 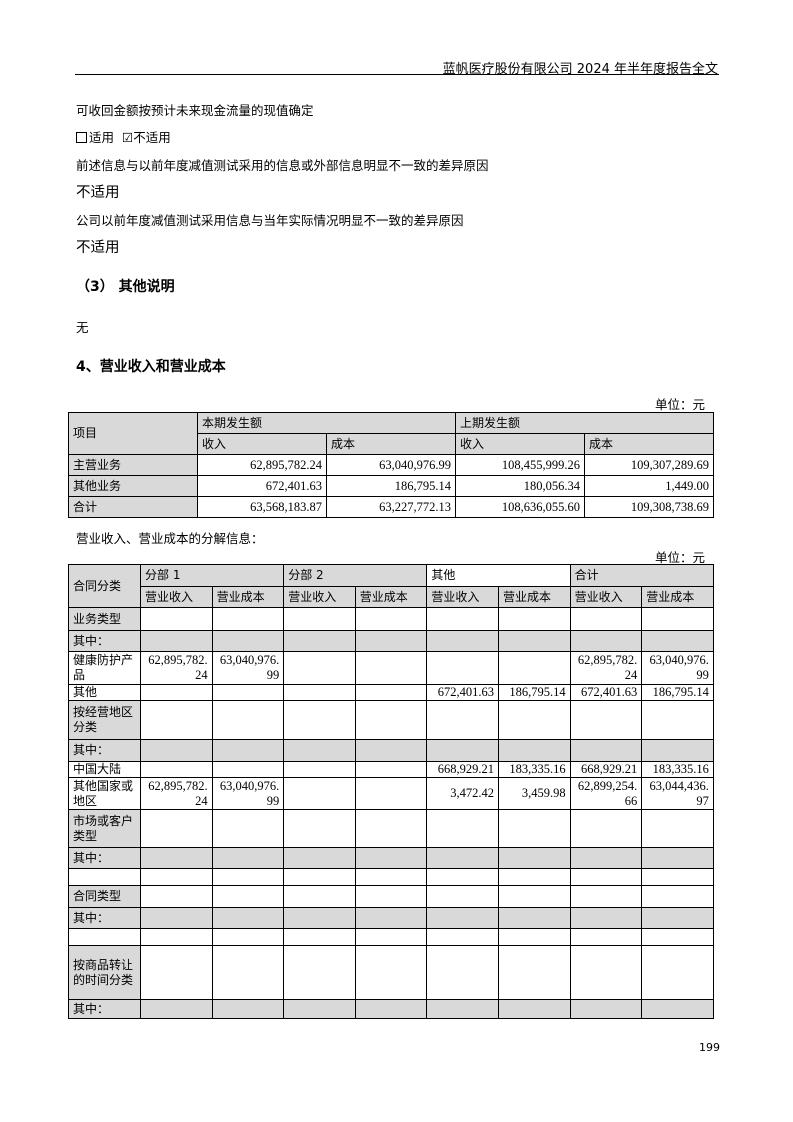 I want to click on value-cell: 183,335.16, so click(x=677, y=769).